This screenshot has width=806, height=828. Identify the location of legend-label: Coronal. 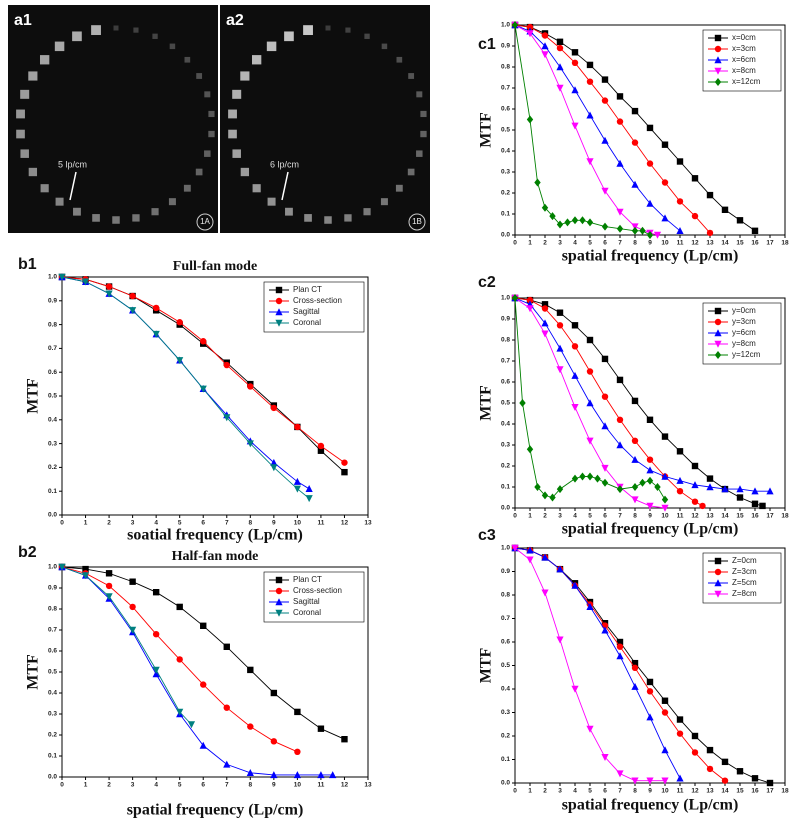
(307, 322).